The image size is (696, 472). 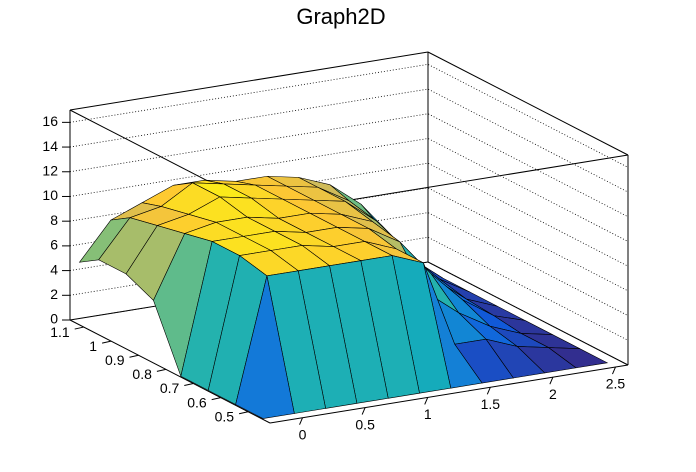 What do you see at coordinates (115, 360) in the screenshot?
I see `y-tick-label: 0.9` at bounding box center [115, 360].